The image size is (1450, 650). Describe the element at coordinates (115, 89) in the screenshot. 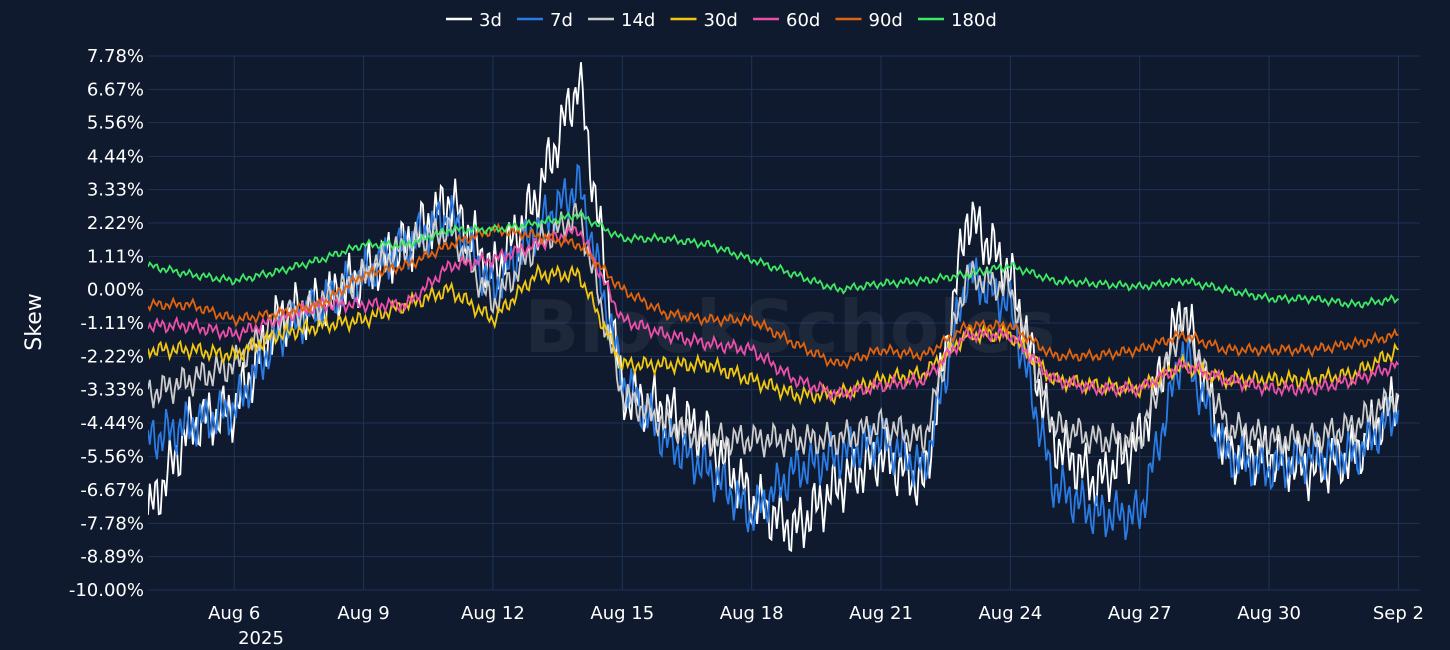

I see `y-tick-label: 6.67%` at that location.